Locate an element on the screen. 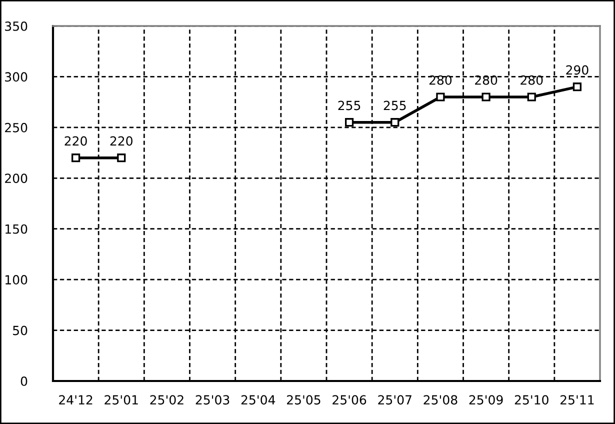 This screenshot has width=615, height=424. data-label: 290 is located at coordinates (577, 70).